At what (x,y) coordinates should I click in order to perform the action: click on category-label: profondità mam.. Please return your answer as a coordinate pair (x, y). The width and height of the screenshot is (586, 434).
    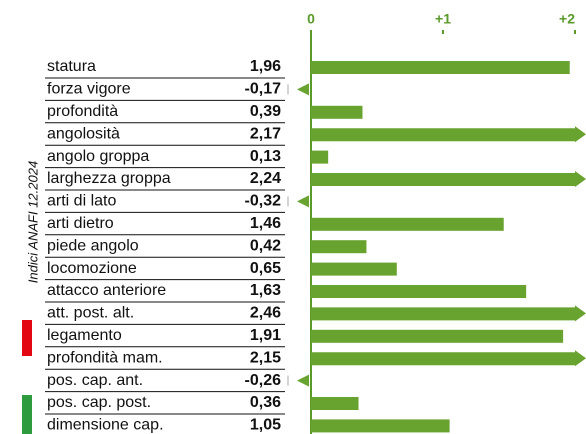
    Looking at the image, I should click on (105, 357).